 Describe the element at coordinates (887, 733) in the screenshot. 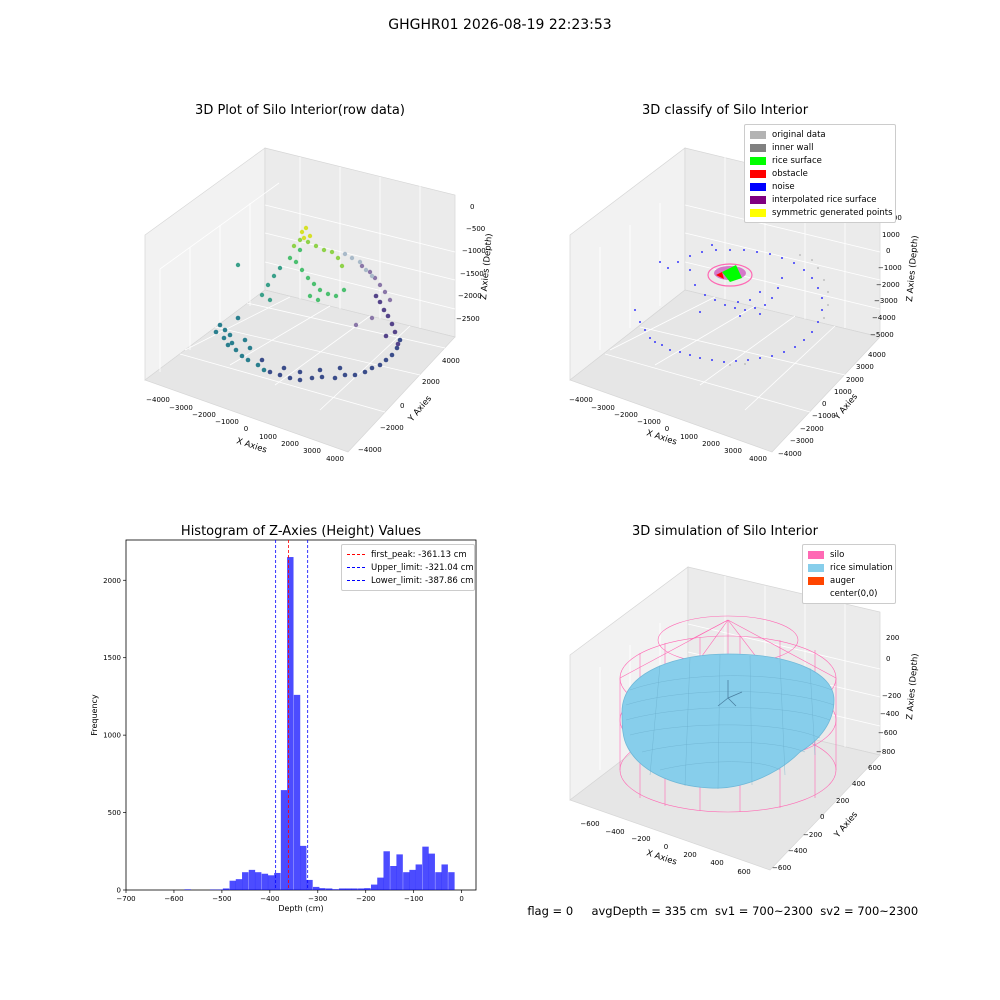

I see `panel4-z-tick: −600` at that location.